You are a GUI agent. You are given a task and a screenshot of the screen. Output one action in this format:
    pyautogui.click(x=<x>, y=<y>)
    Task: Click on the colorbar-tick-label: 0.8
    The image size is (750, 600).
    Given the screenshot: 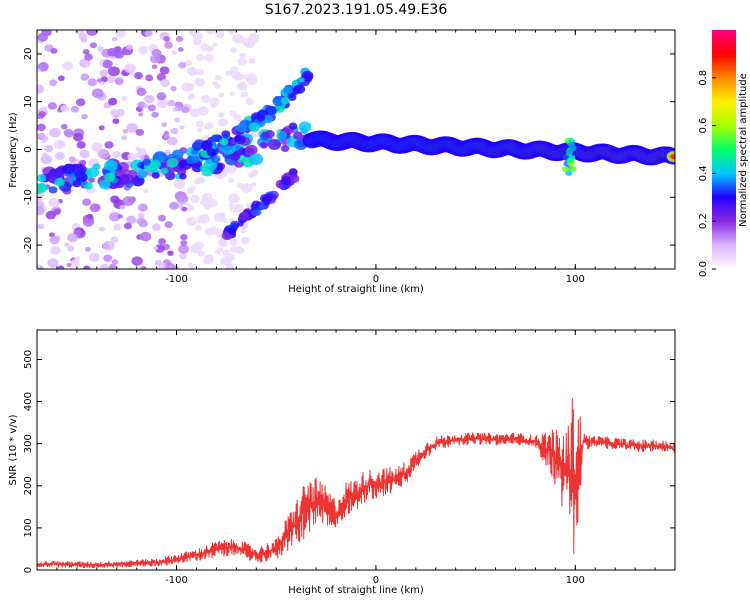 What is the action you would take?
    pyautogui.click(x=703, y=78)
    